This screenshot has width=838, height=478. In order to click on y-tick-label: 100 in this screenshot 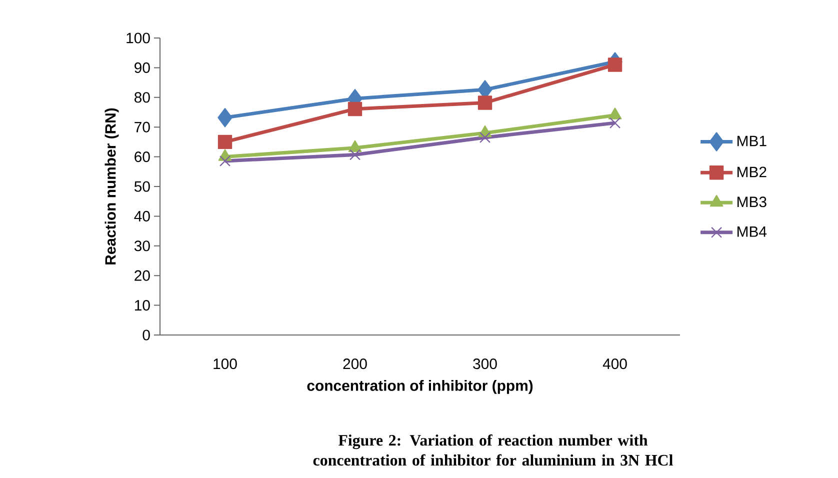, I will do `click(138, 38)`.